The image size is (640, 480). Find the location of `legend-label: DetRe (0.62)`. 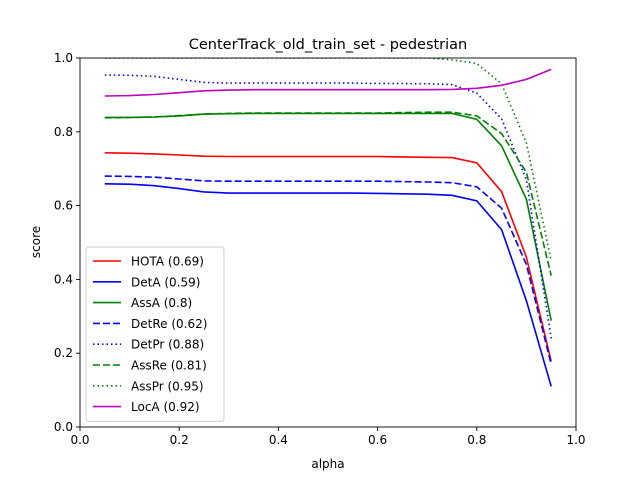

legend-label: DetRe (0.62) is located at coordinates (169, 324).